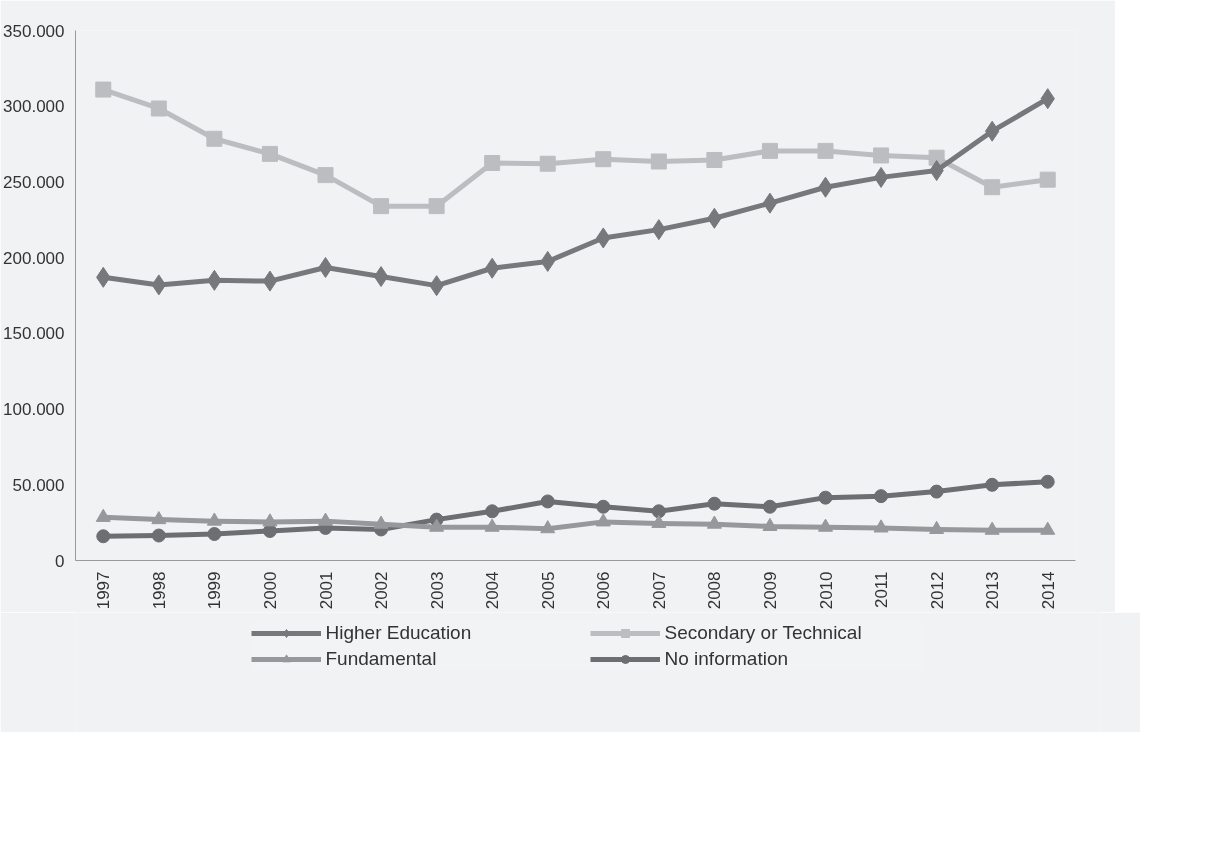 The width and height of the screenshot is (1210, 867). What do you see at coordinates (763, 633) in the screenshot?
I see `legend-label: Secondary or Technical` at bounding box center [763, 633].